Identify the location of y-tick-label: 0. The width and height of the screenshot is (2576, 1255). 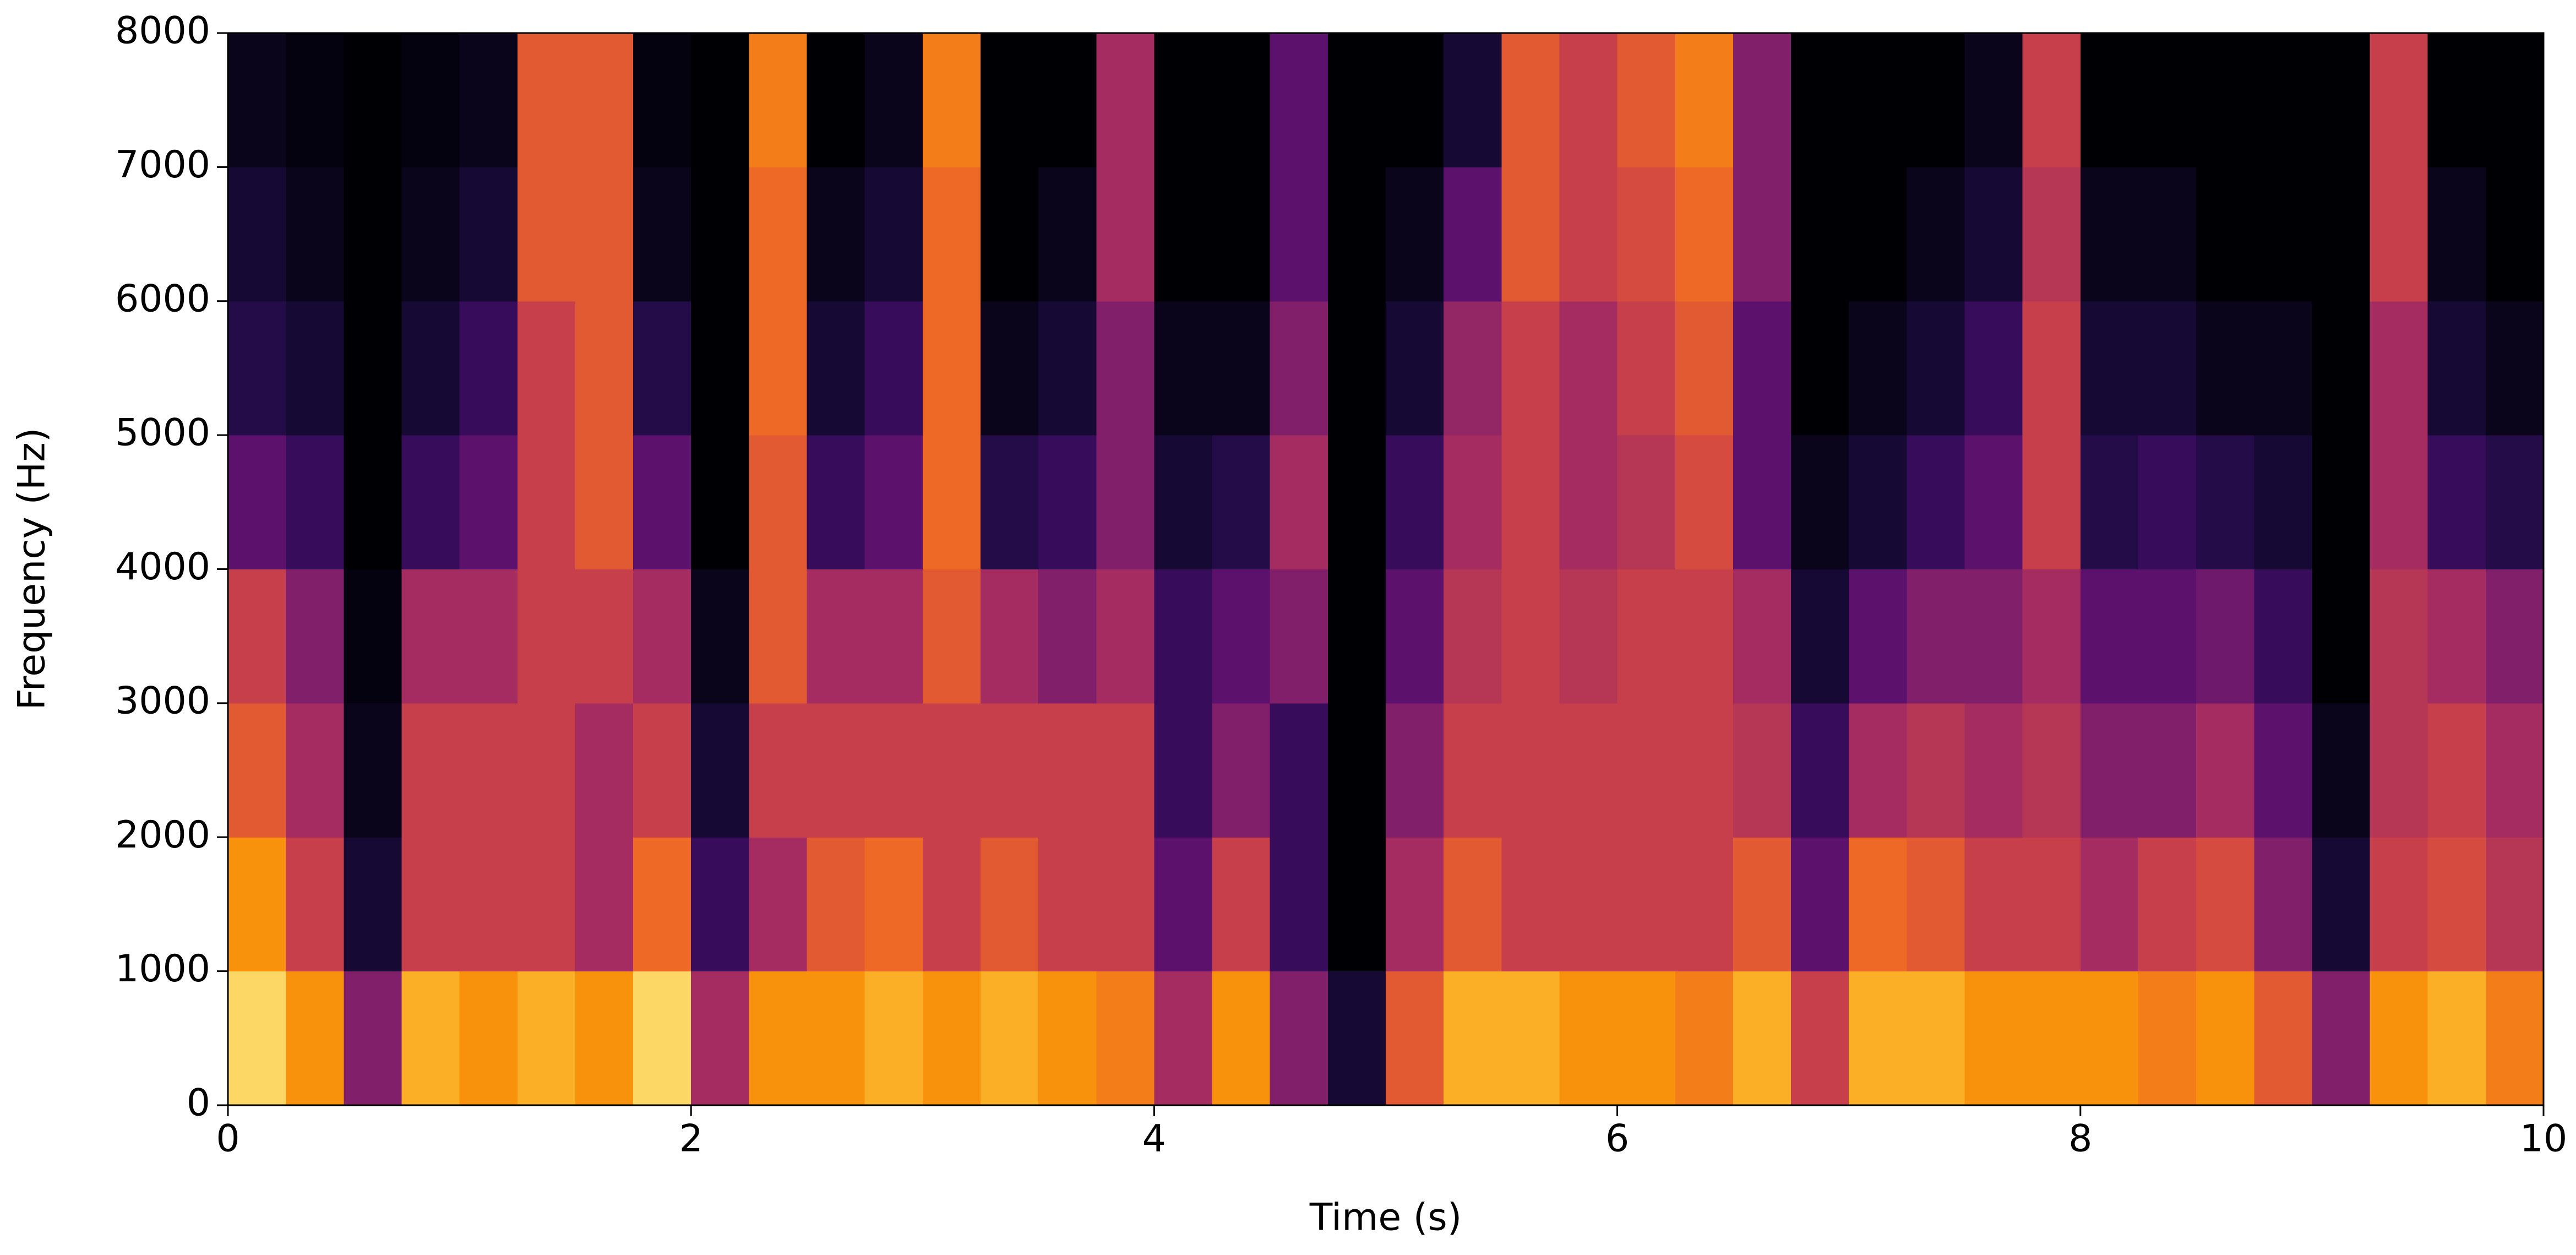
(198, 1103).